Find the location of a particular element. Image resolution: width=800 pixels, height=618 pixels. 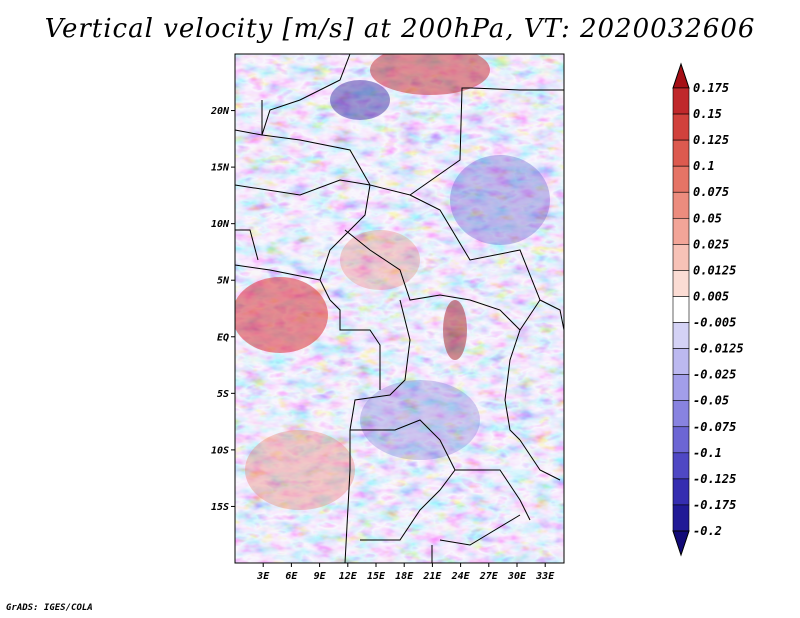

lat-tick-label: 10S is located at coordinates (220, 450).